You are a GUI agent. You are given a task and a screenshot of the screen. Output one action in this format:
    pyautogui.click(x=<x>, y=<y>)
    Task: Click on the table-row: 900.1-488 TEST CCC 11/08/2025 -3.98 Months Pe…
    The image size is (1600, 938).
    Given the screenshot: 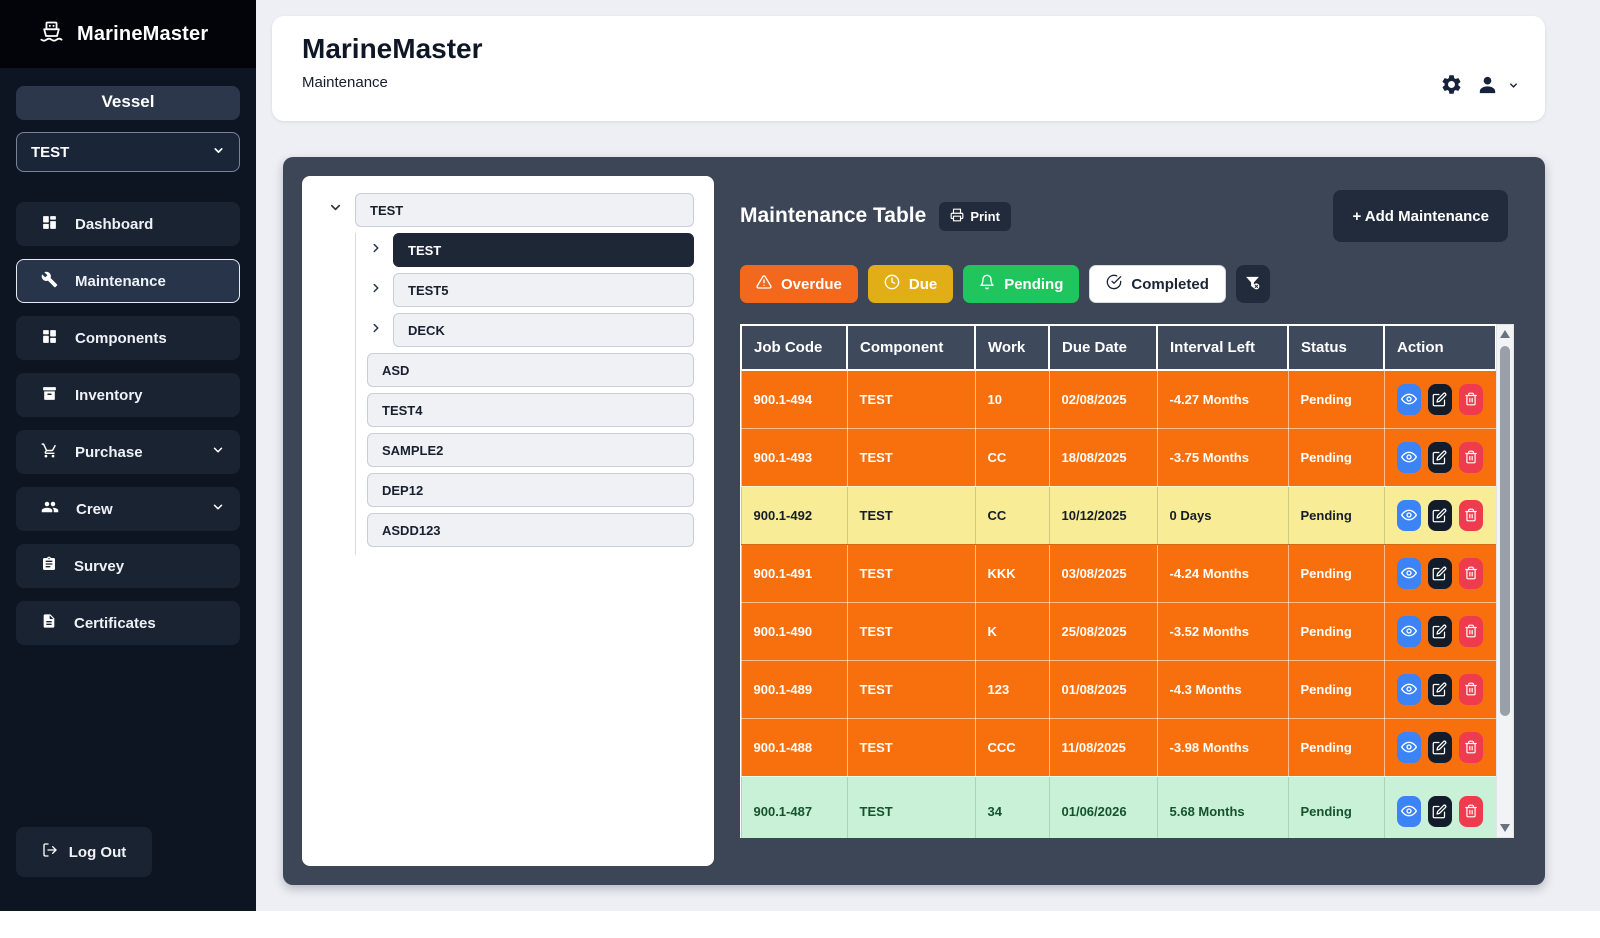 What is the action you would take?
    pyautogui.click(x=1118, y=747)
    